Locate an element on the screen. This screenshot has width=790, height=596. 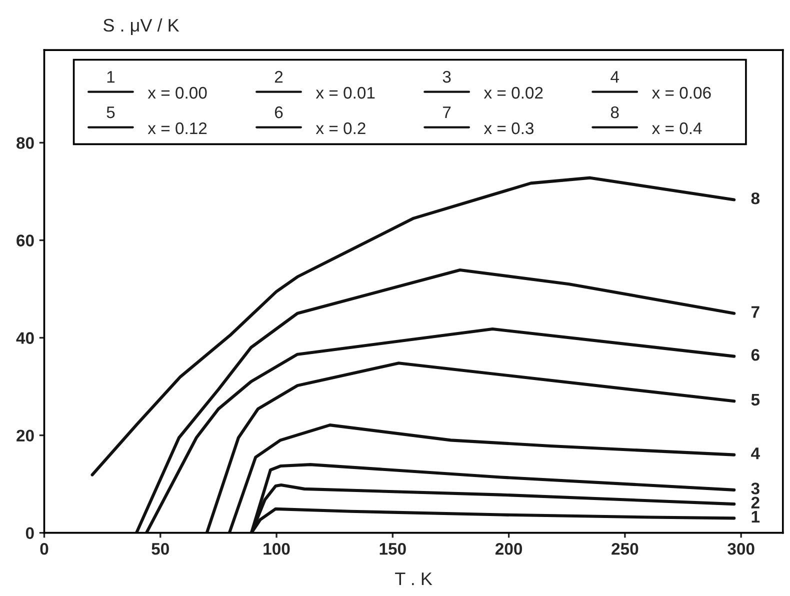
x-axis-title: T . K is located at coordinates (413, 579).